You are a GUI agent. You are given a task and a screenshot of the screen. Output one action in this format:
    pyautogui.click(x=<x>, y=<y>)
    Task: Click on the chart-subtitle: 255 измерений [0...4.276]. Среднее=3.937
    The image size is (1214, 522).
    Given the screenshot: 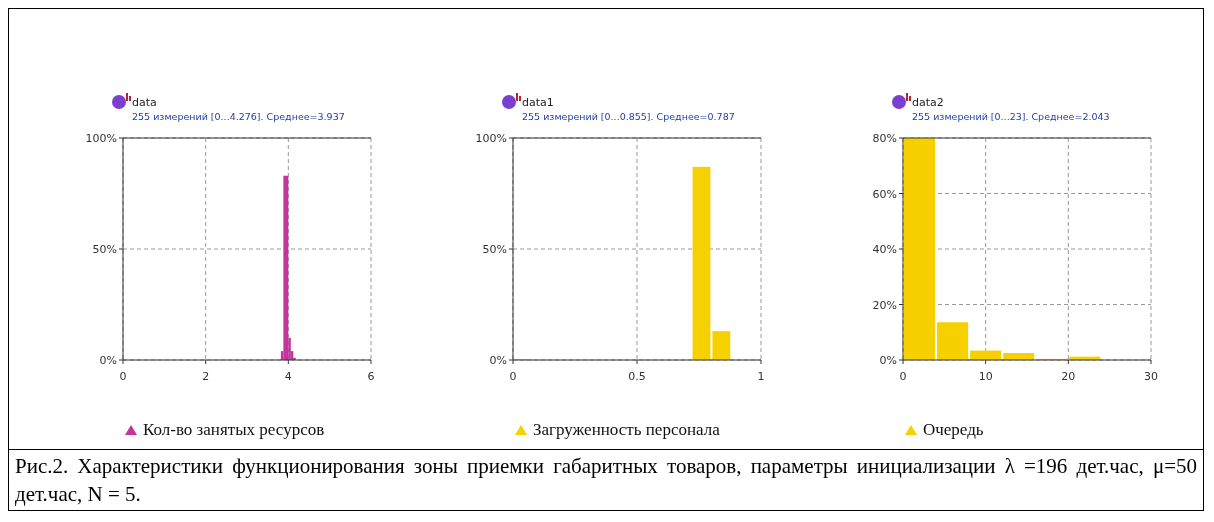 What is the action you would take?
    pyautogui.click(x=238, y=116)
    